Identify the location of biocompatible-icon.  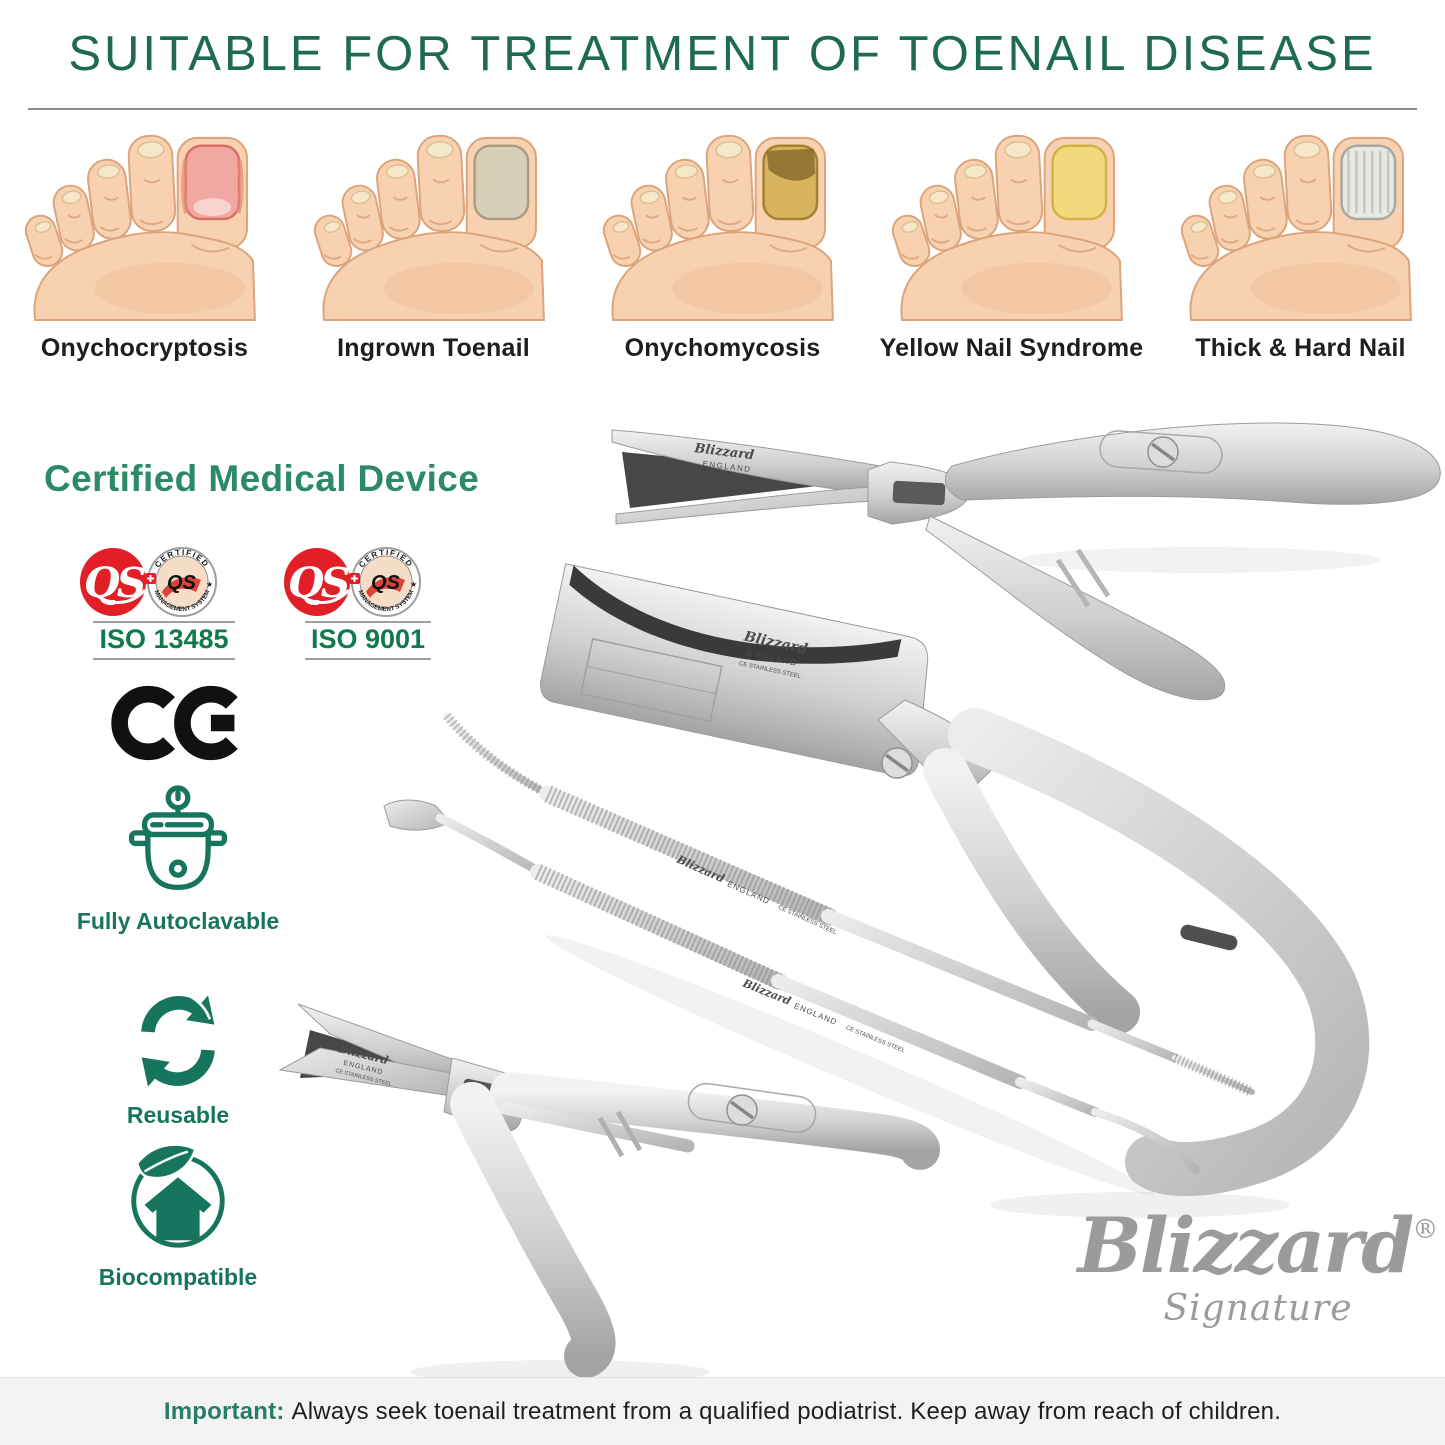
(178, 1195).